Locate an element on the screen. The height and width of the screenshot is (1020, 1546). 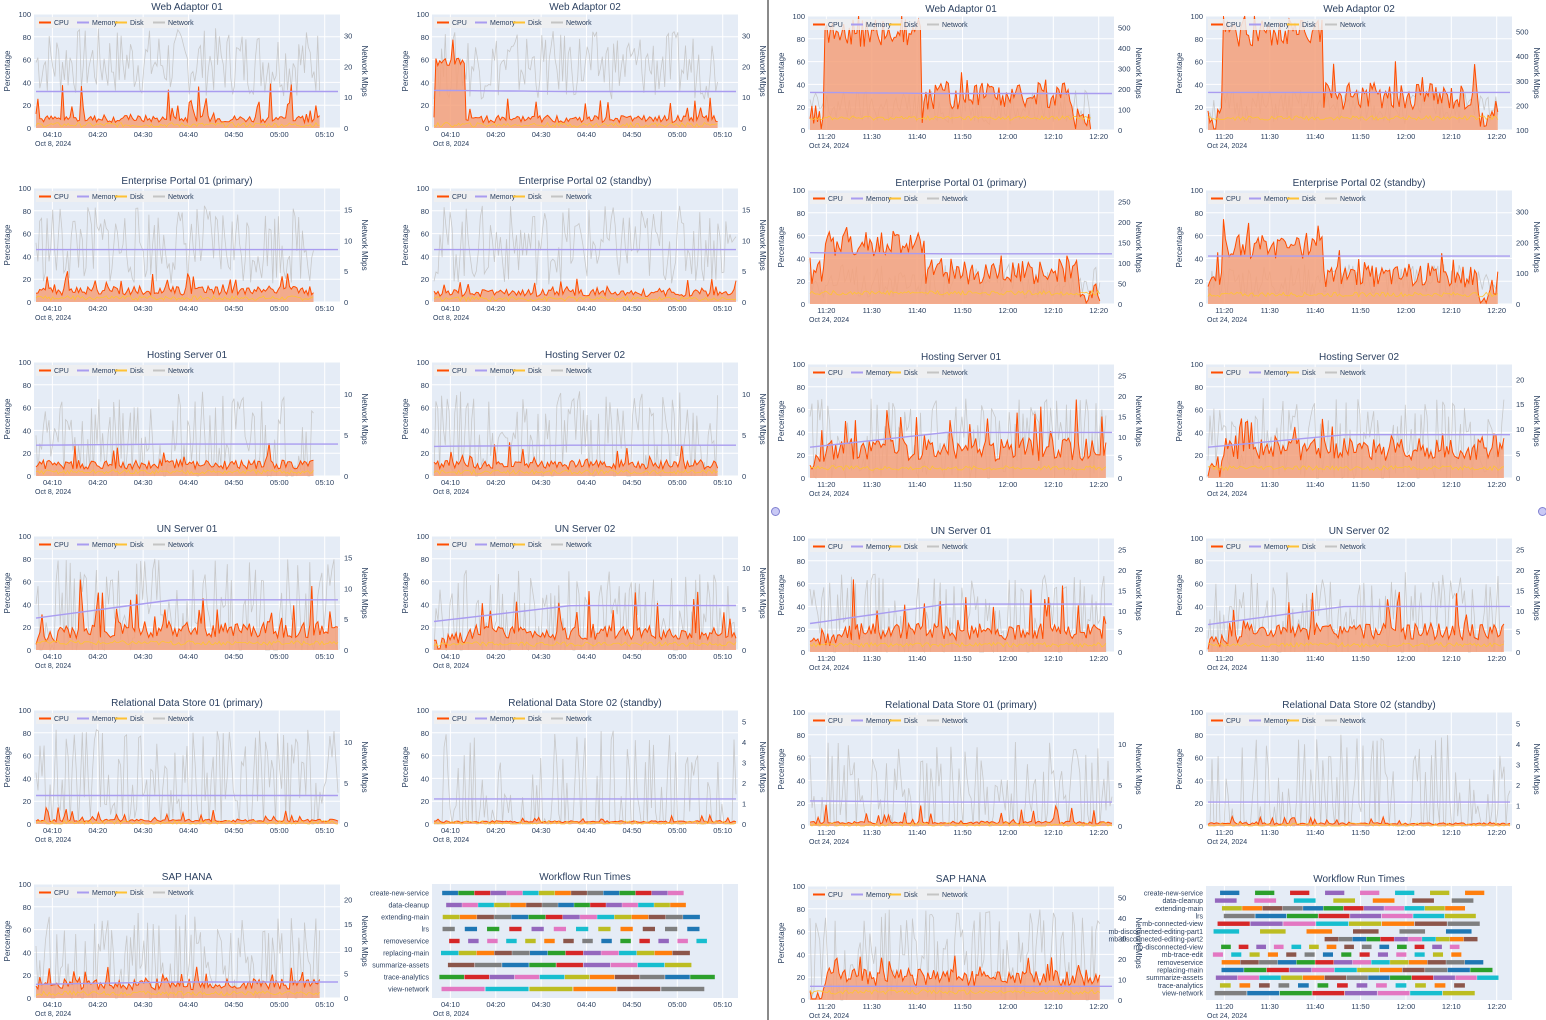
workflow-row-label: removeservice is located at coordinates (1180, 963).